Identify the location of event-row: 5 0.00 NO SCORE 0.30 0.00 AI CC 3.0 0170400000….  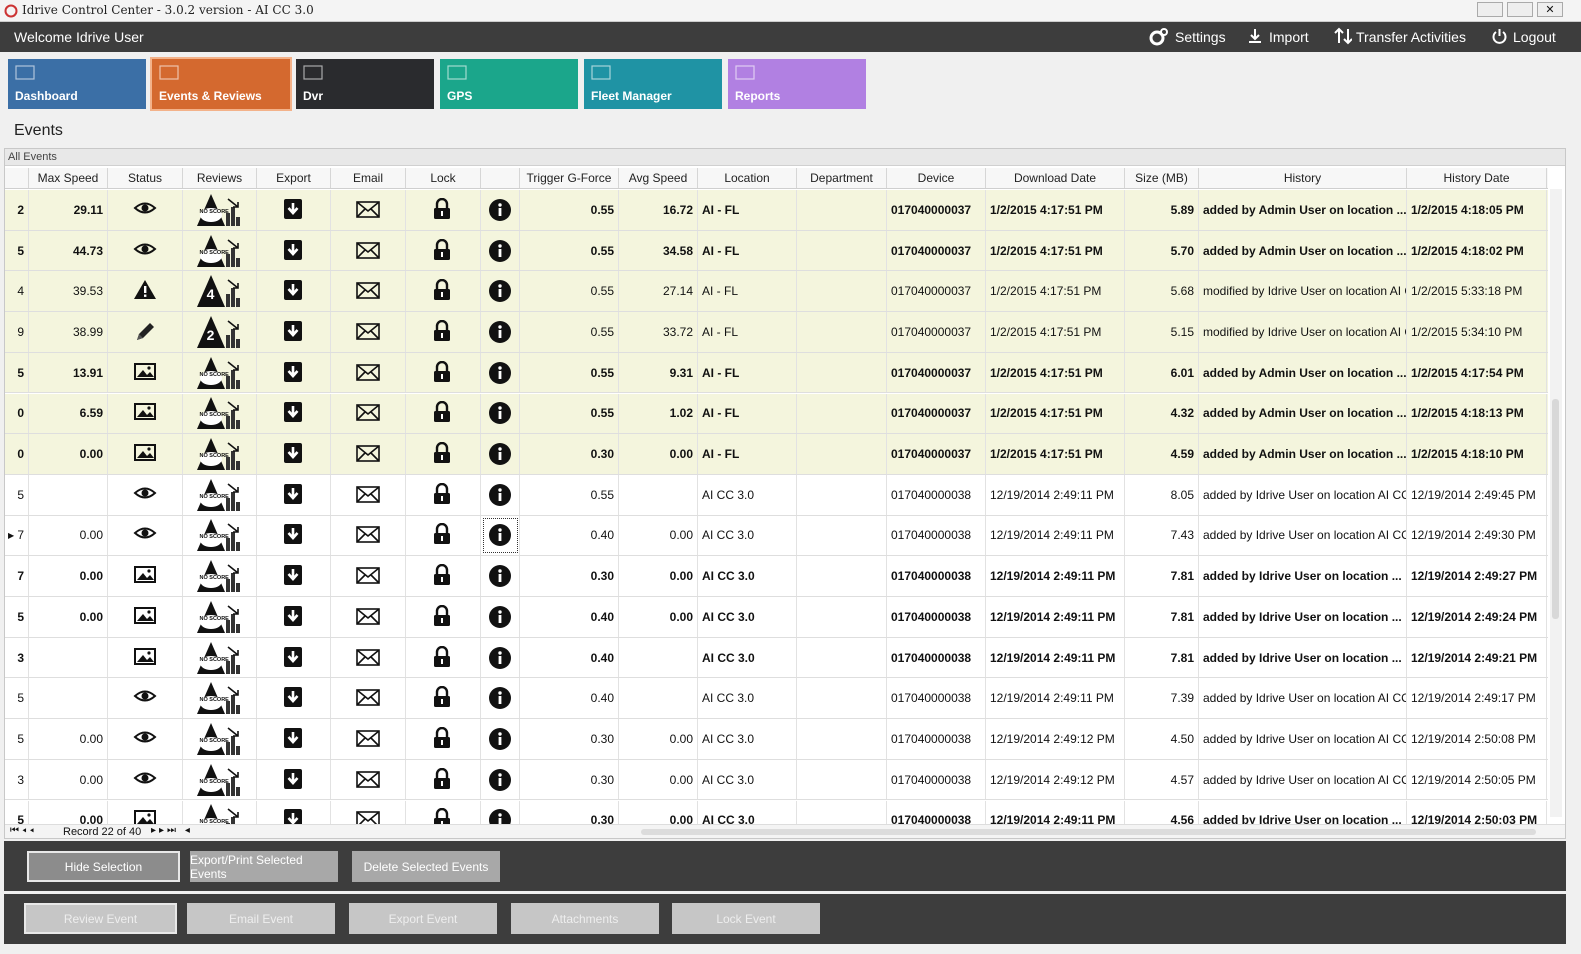
(776, 812).